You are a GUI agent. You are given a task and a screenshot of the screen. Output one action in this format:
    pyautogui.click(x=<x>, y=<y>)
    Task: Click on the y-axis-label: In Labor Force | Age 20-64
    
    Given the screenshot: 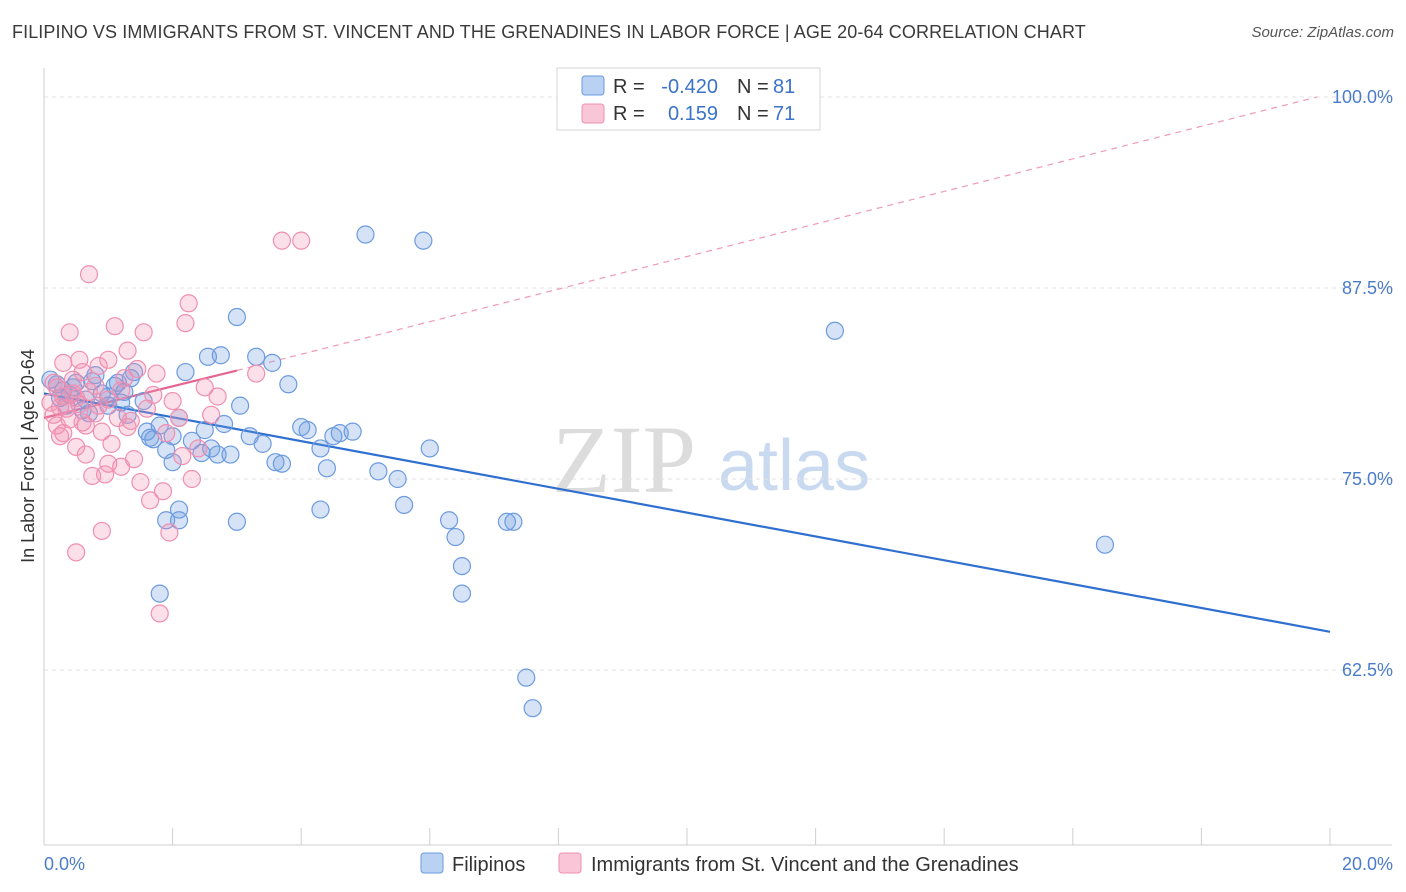 What is the action you would take?
    pyautogui.click(x=28, y=456)
    